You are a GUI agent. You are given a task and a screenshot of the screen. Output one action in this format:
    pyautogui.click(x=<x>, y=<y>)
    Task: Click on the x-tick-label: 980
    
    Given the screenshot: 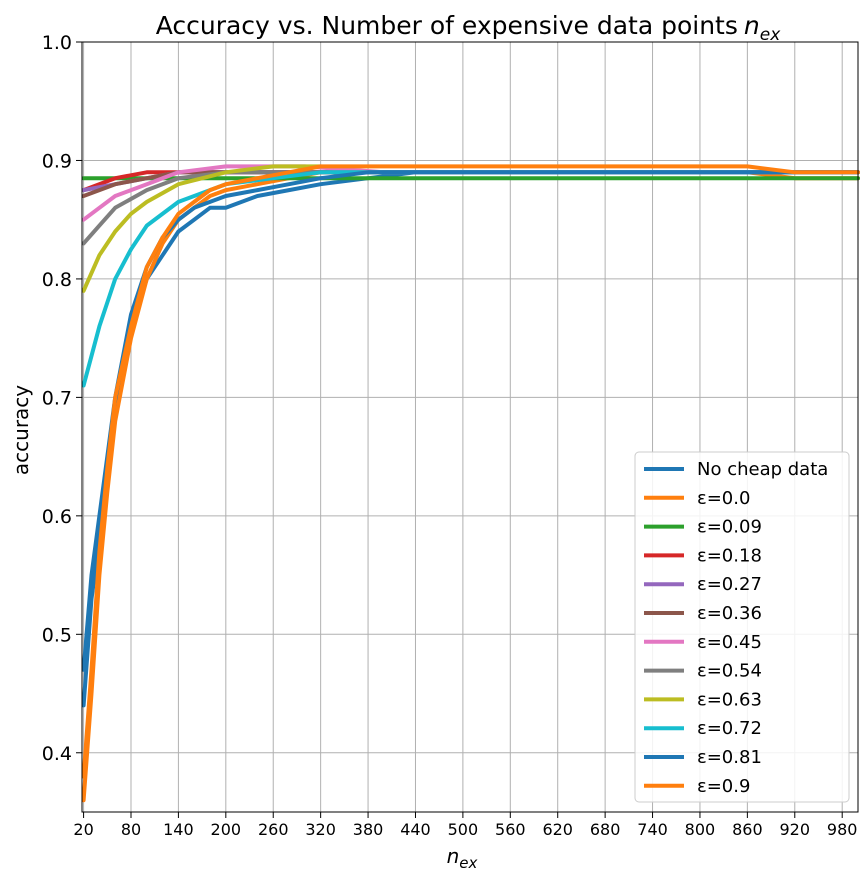 What is the action you would take?
    pyautogui.click(x=842, y=829)
    